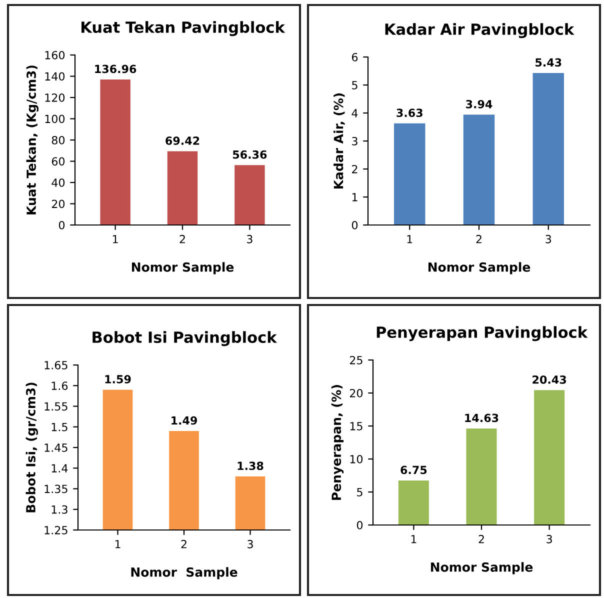 This screenshot has width=604, height=598. Describe the element at coordinates (60, 468) in the screenshot. I see `y-tick-label: 1.4` at that location.